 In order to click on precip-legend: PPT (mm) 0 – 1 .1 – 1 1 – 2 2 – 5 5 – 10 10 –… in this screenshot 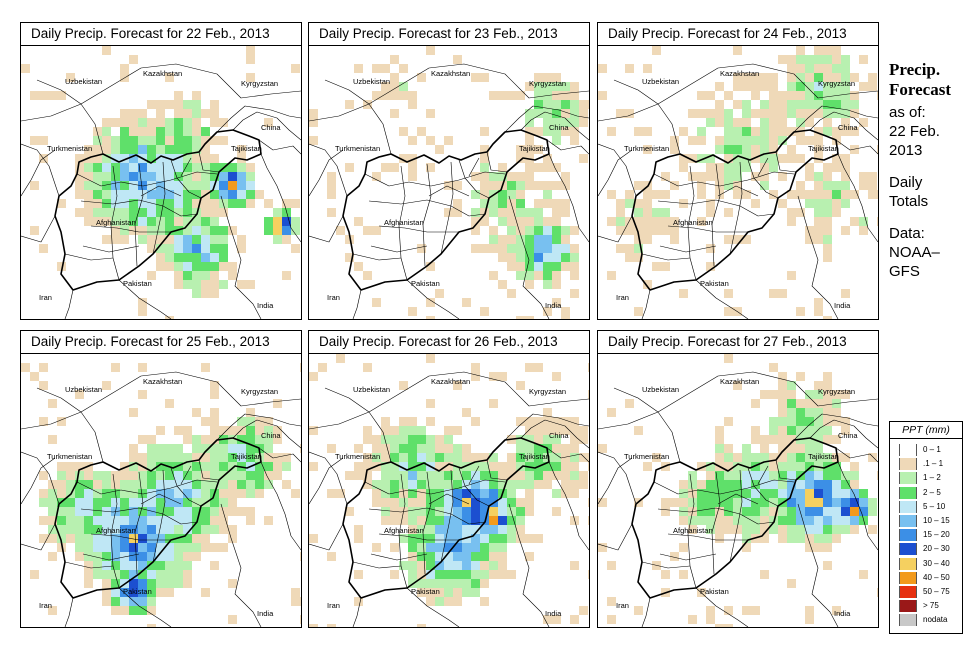, I will do `click(926, 527)`.